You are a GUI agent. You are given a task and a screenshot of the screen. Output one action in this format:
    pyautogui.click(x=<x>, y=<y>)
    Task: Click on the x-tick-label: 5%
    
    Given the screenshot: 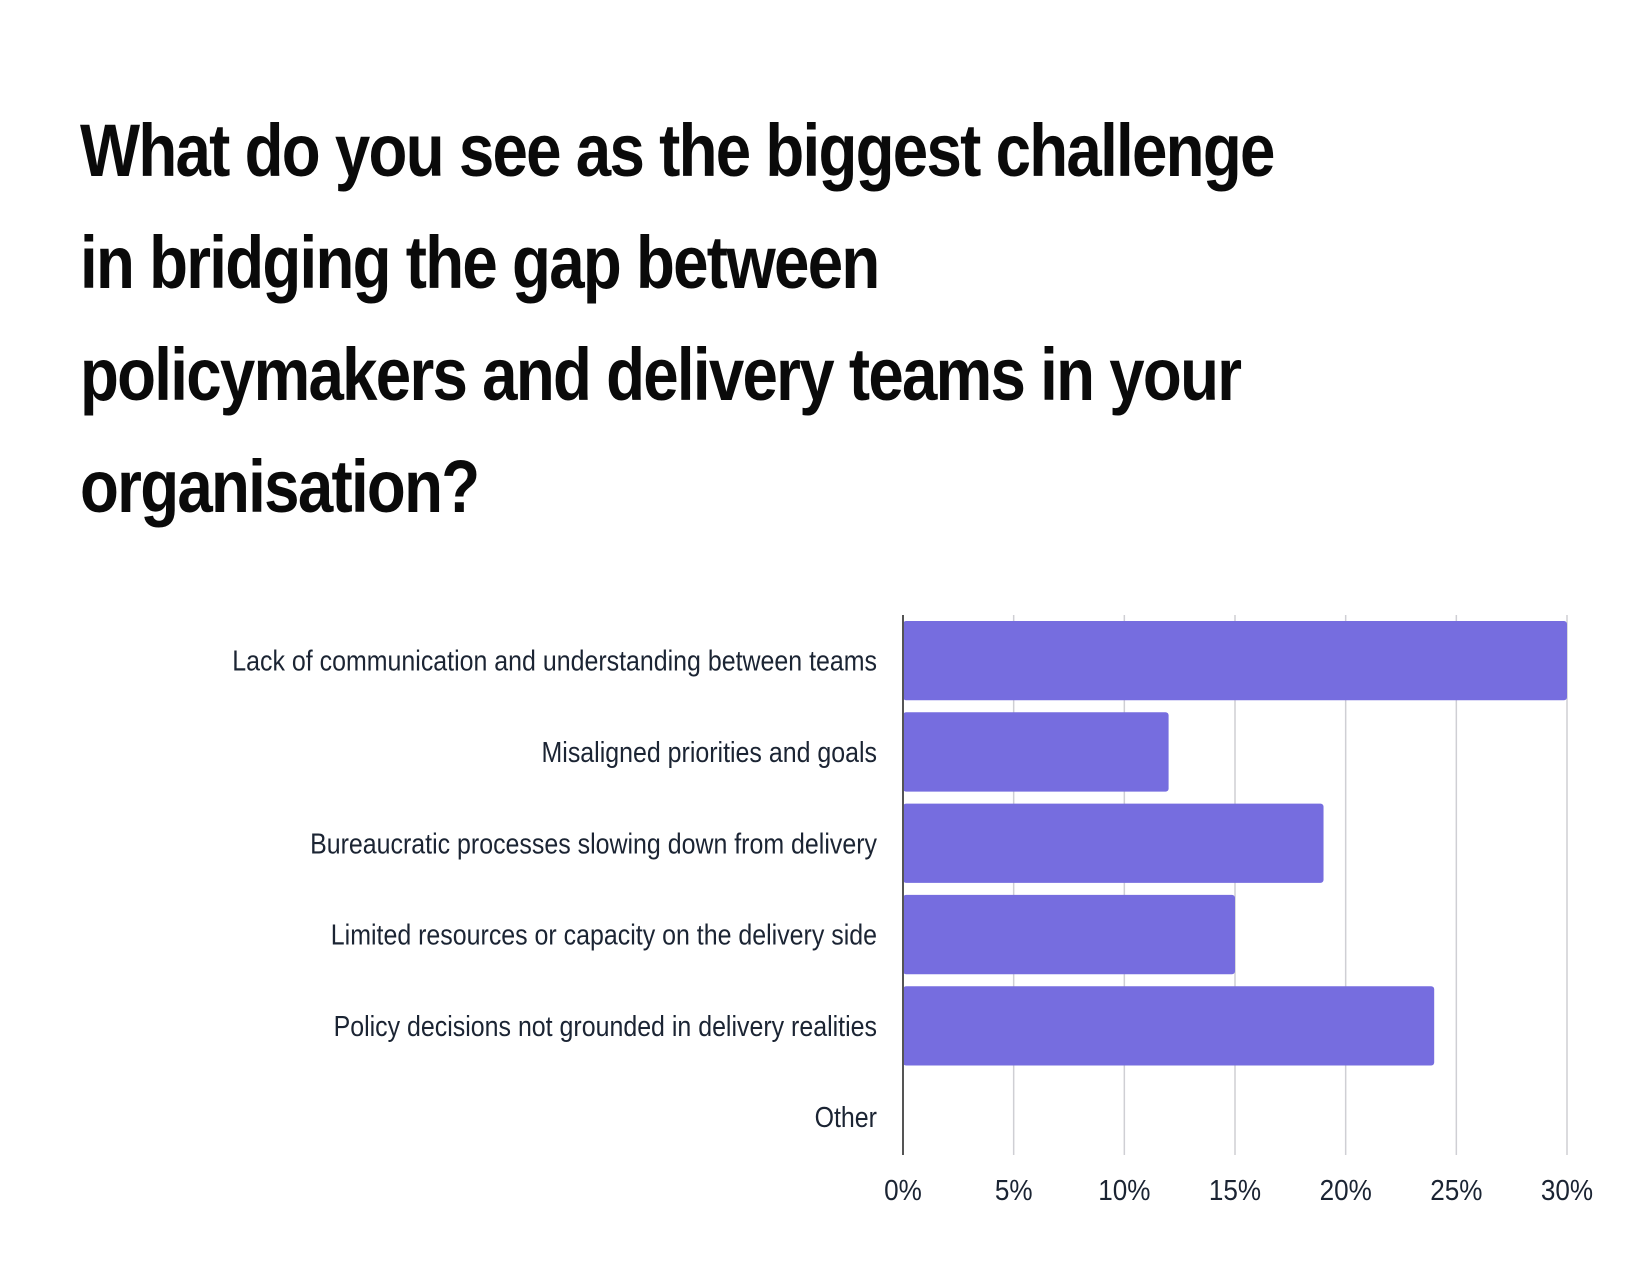 What is the action you would take?
    pyautogui.click(x=1014, y=1191)
    